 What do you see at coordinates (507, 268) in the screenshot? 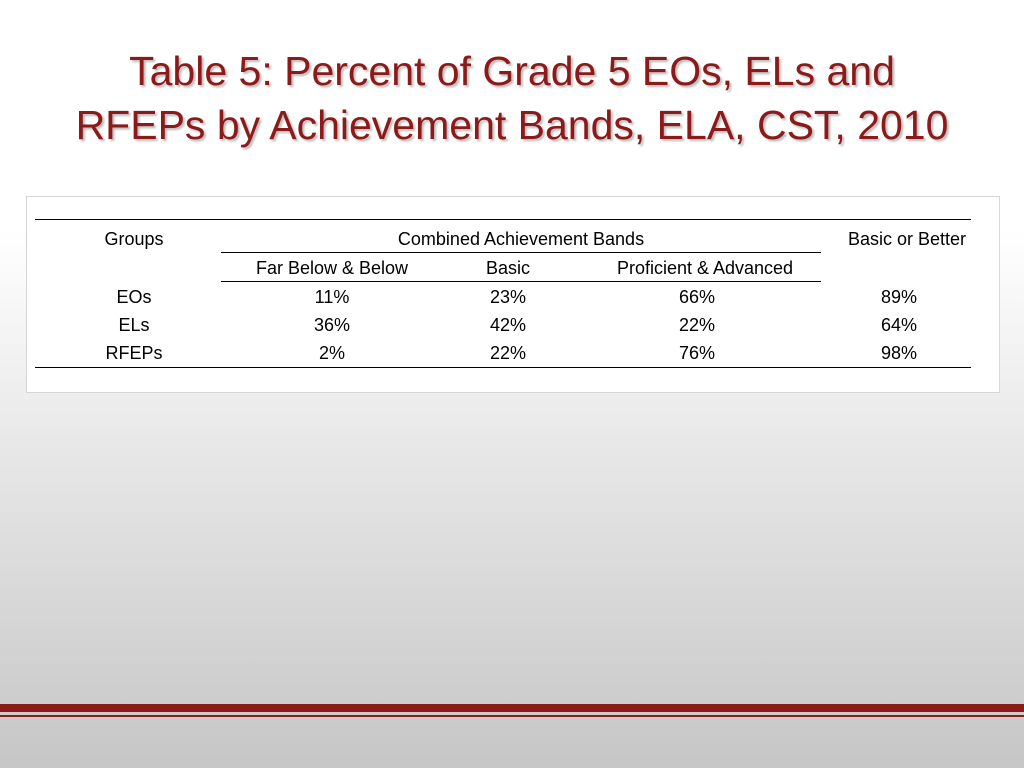
I see `header-basic: Basic` at bounding box center [507, 268].